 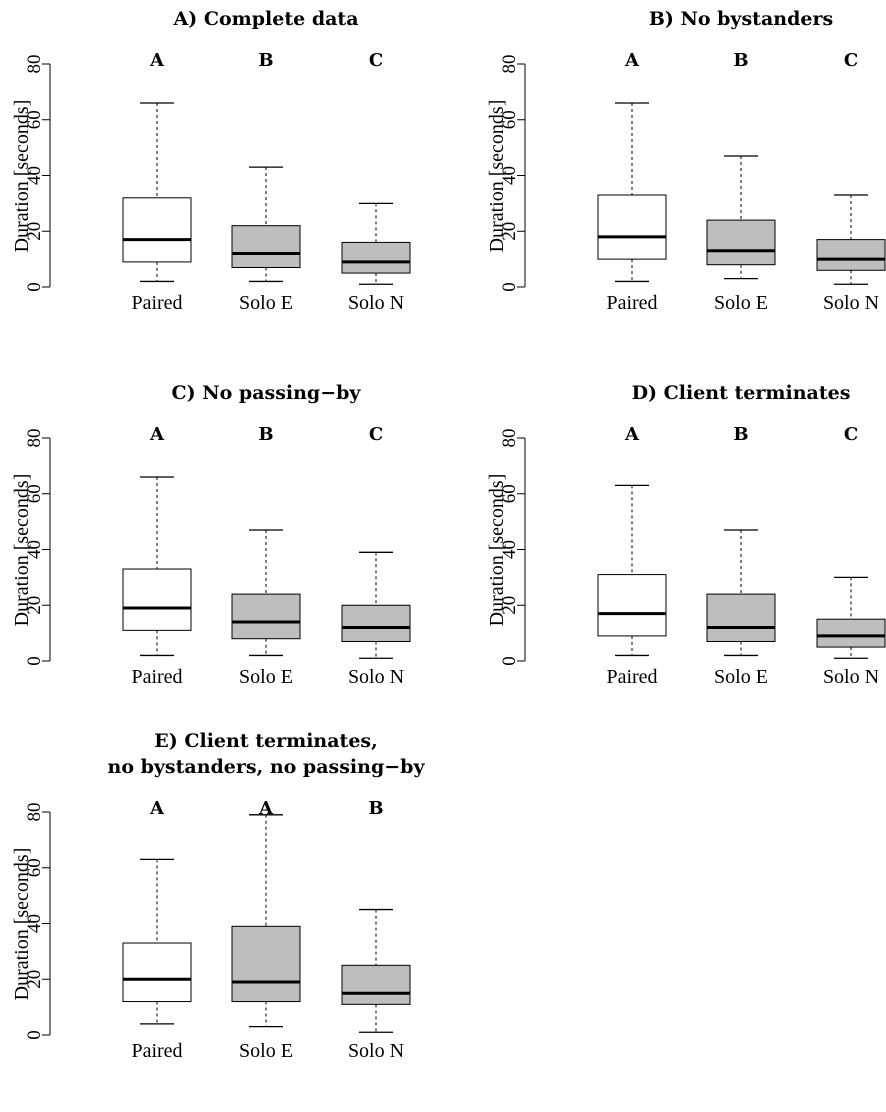 I want to click on panel-title: C) No passing−by, so click(x=267, y=393).